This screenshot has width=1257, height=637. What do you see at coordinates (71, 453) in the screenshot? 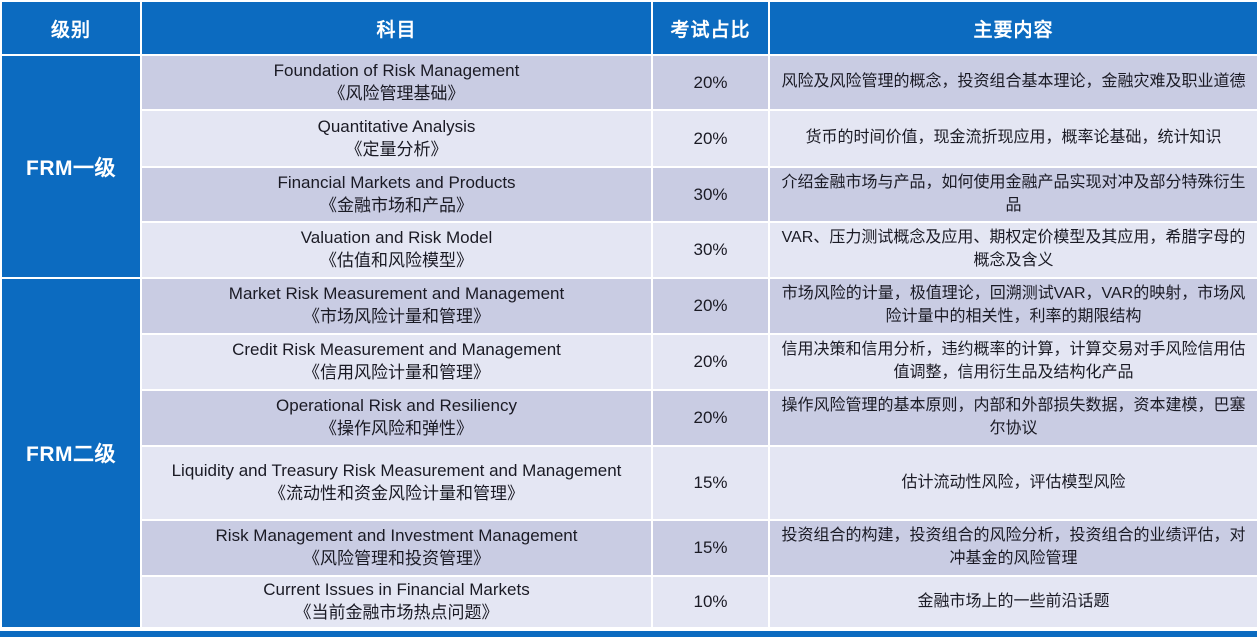
I see `level-cell: FRM二级` at bounding box center [71, 453].